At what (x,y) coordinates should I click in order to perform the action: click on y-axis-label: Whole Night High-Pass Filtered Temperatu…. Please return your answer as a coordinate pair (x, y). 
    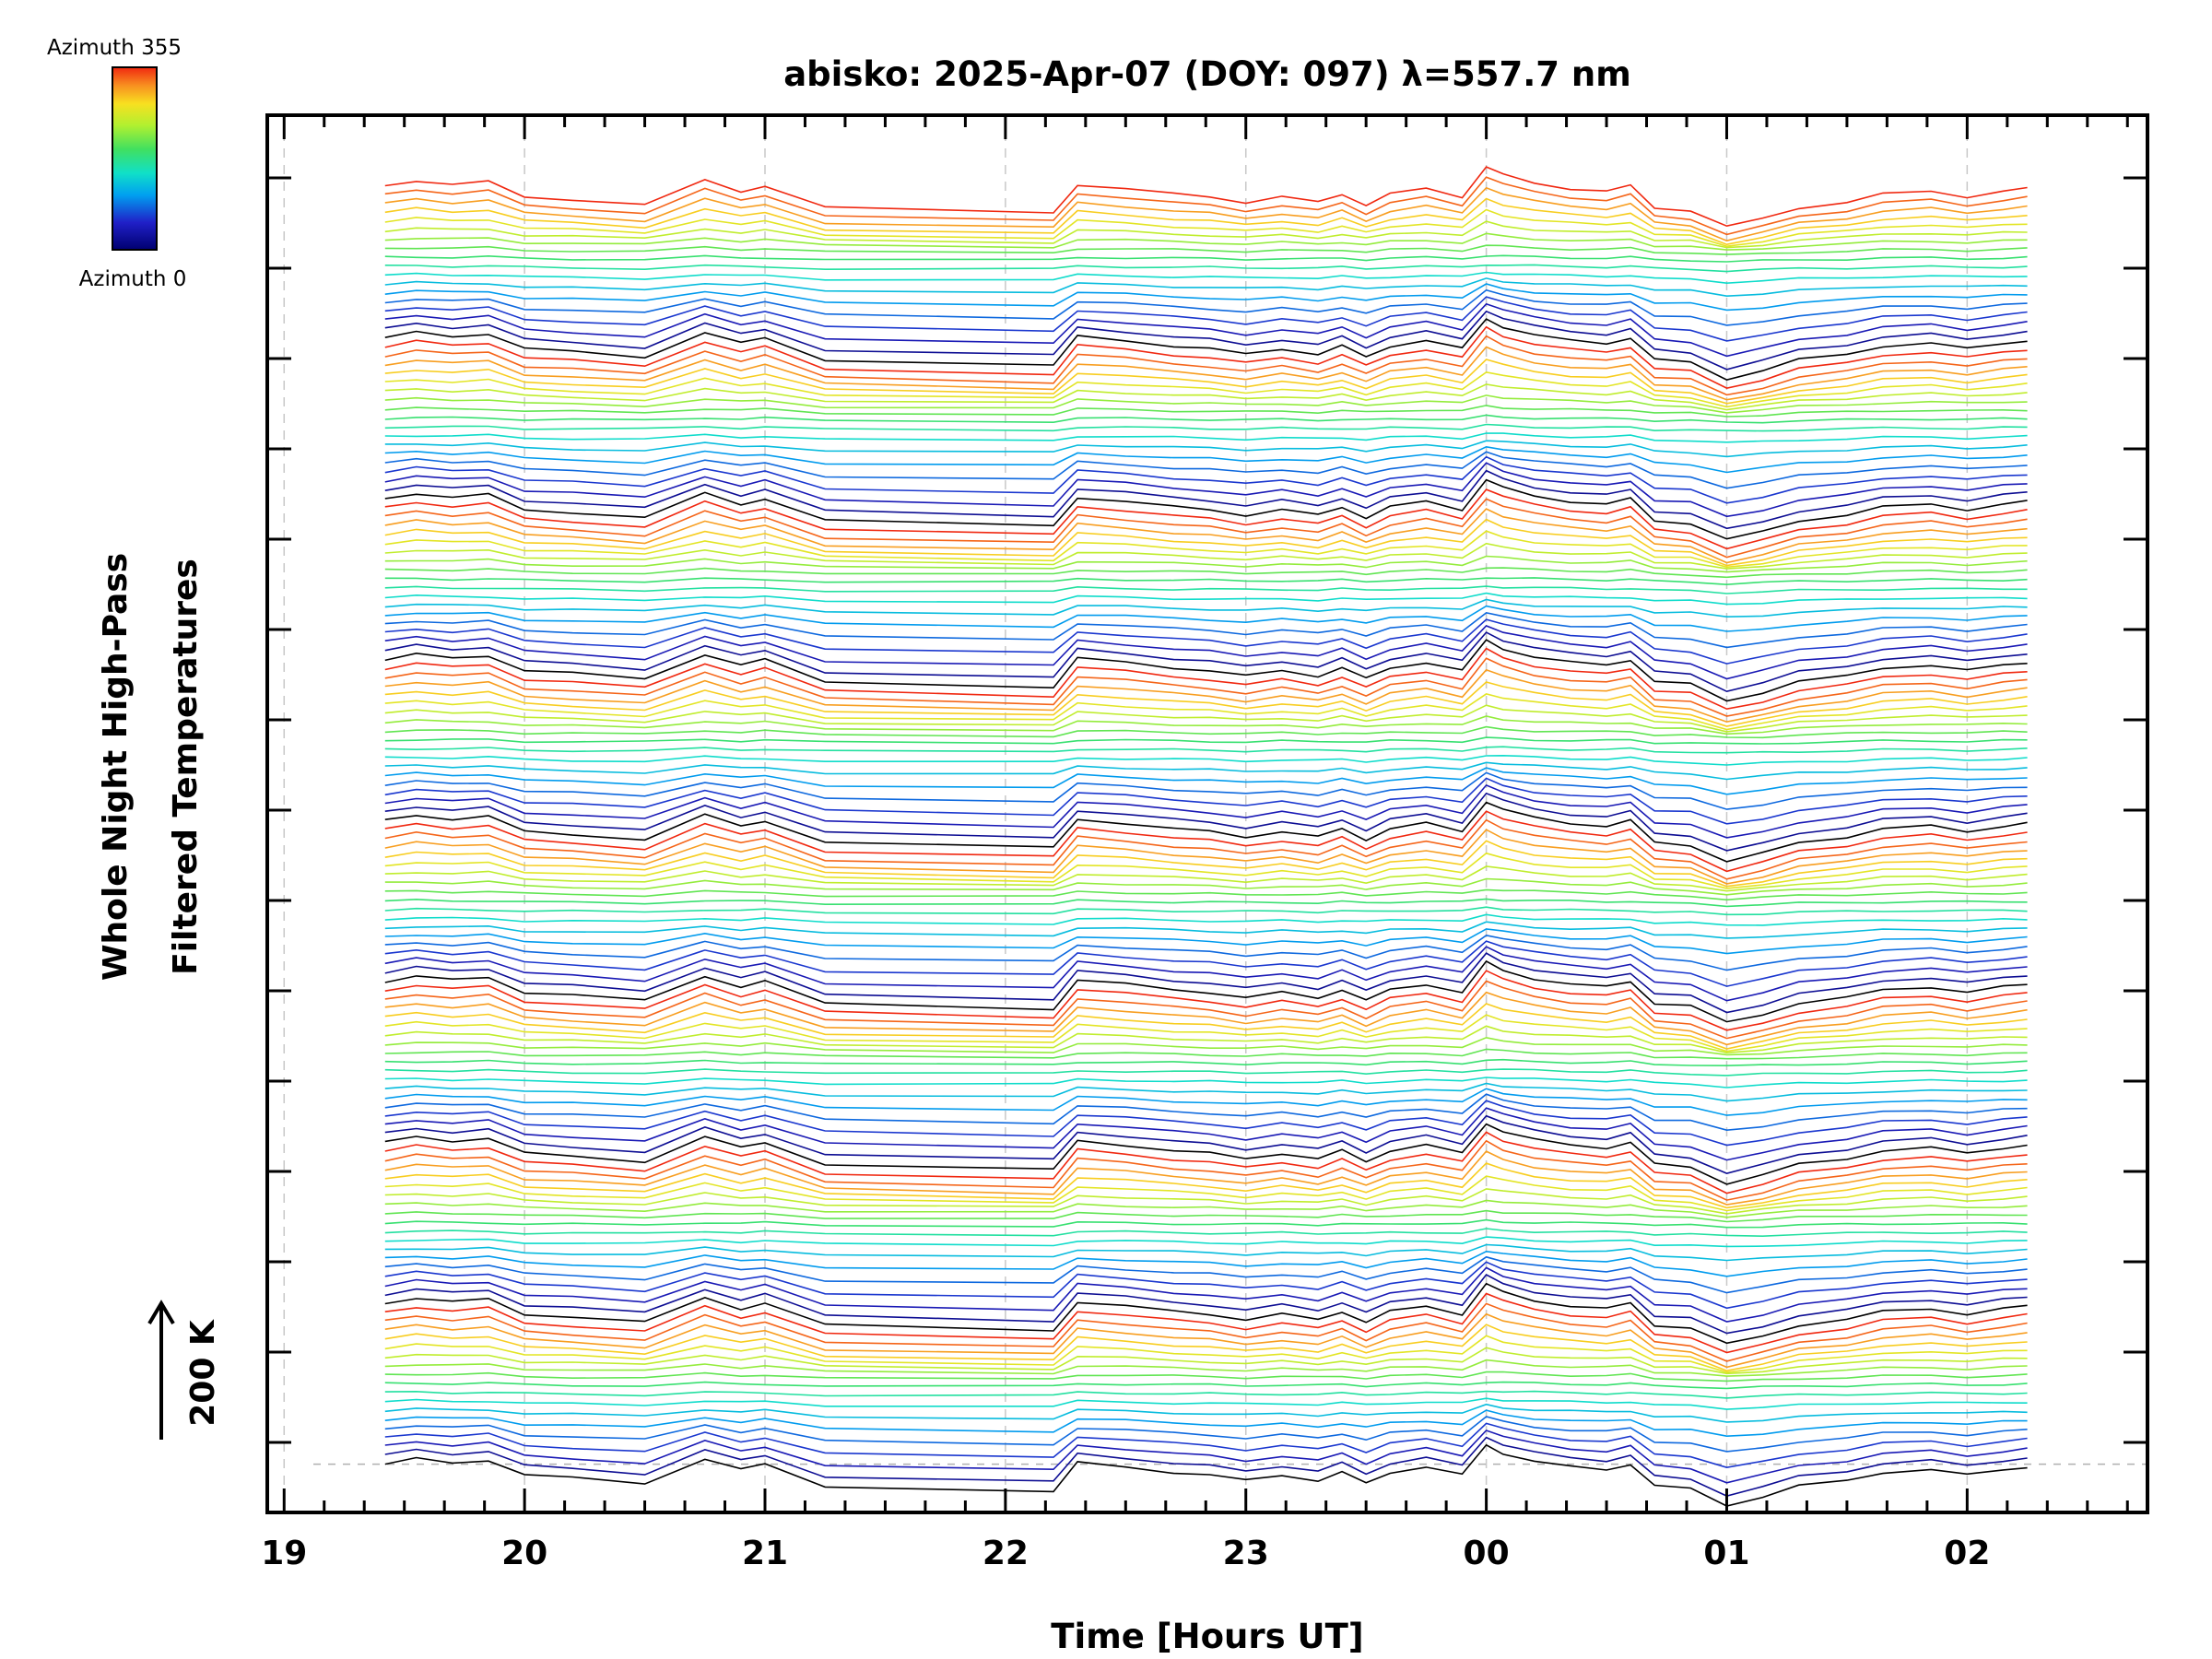
    Looking at the image, I should click on (151, 767).